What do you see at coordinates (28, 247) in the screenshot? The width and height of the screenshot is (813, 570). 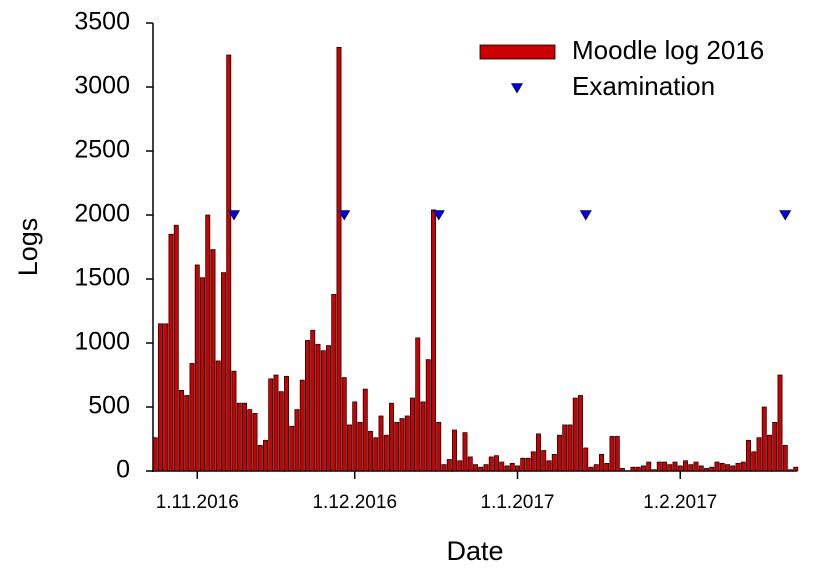 I see `y-axis-label: Logs` at bounding box center [28, 247].